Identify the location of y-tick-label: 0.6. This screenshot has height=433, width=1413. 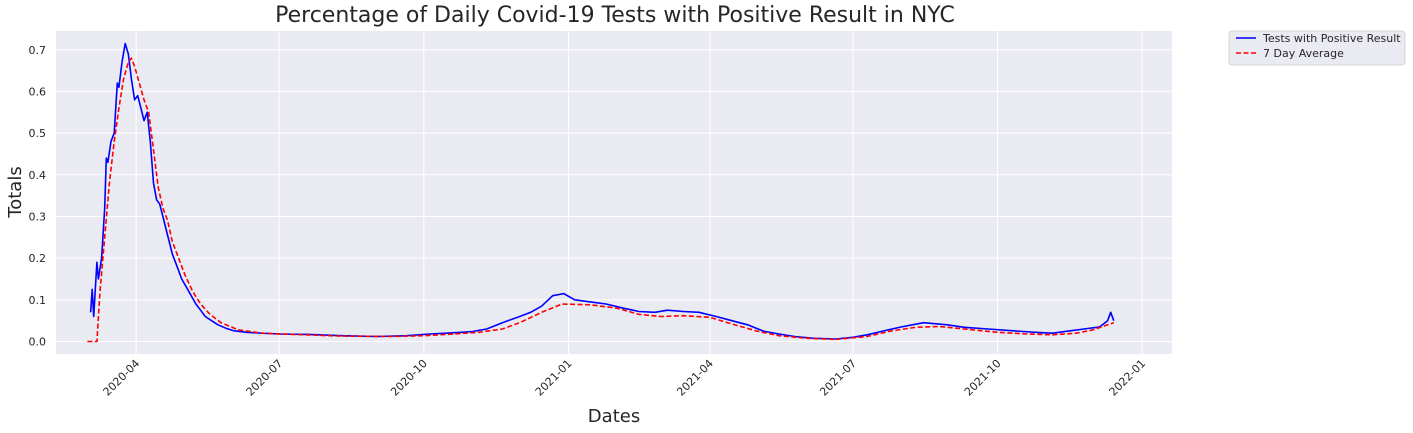
(38, 91).